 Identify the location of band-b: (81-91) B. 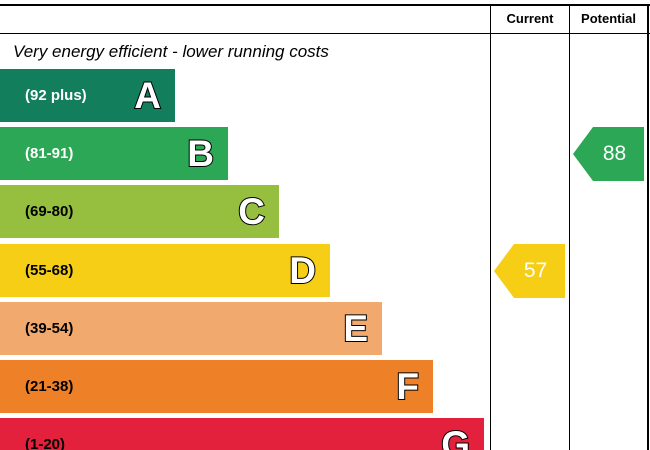
(114, 153).